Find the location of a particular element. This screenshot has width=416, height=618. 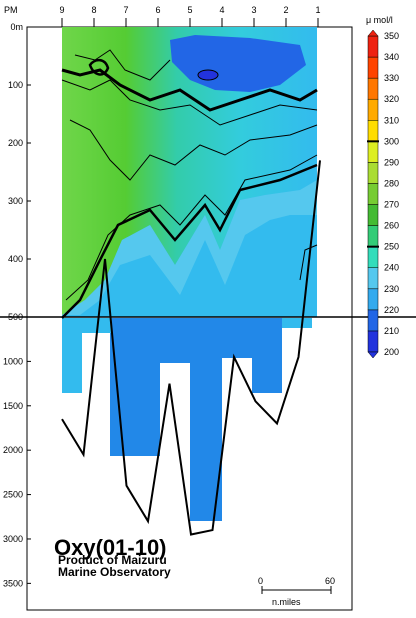

chart-title: Oxy(01-10) is located at coordinates (110, 547).